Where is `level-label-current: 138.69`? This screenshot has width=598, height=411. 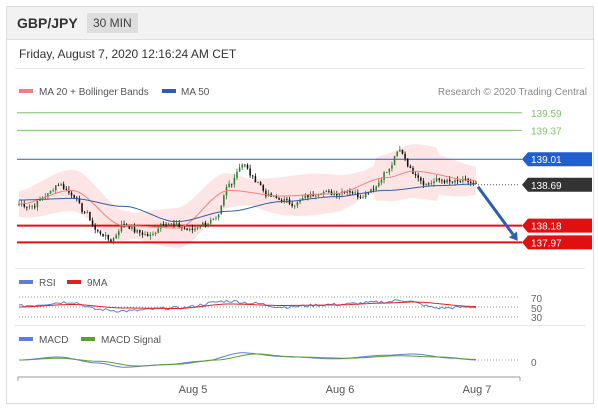
level-label-current: 138.69 is located at coordinates (546, 186).